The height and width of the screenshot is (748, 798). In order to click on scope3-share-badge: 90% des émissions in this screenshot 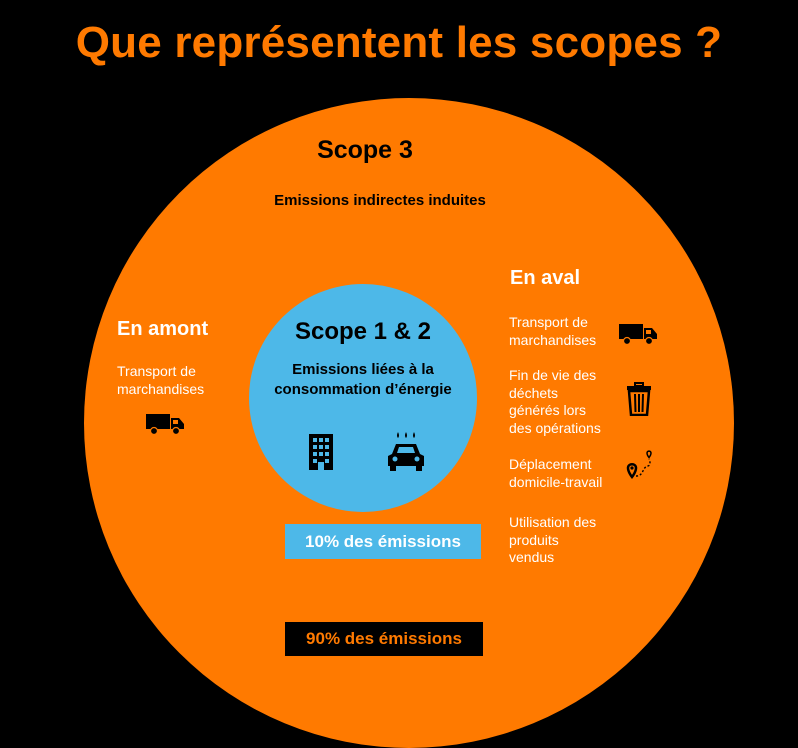, I will do `click(384, 639)`.